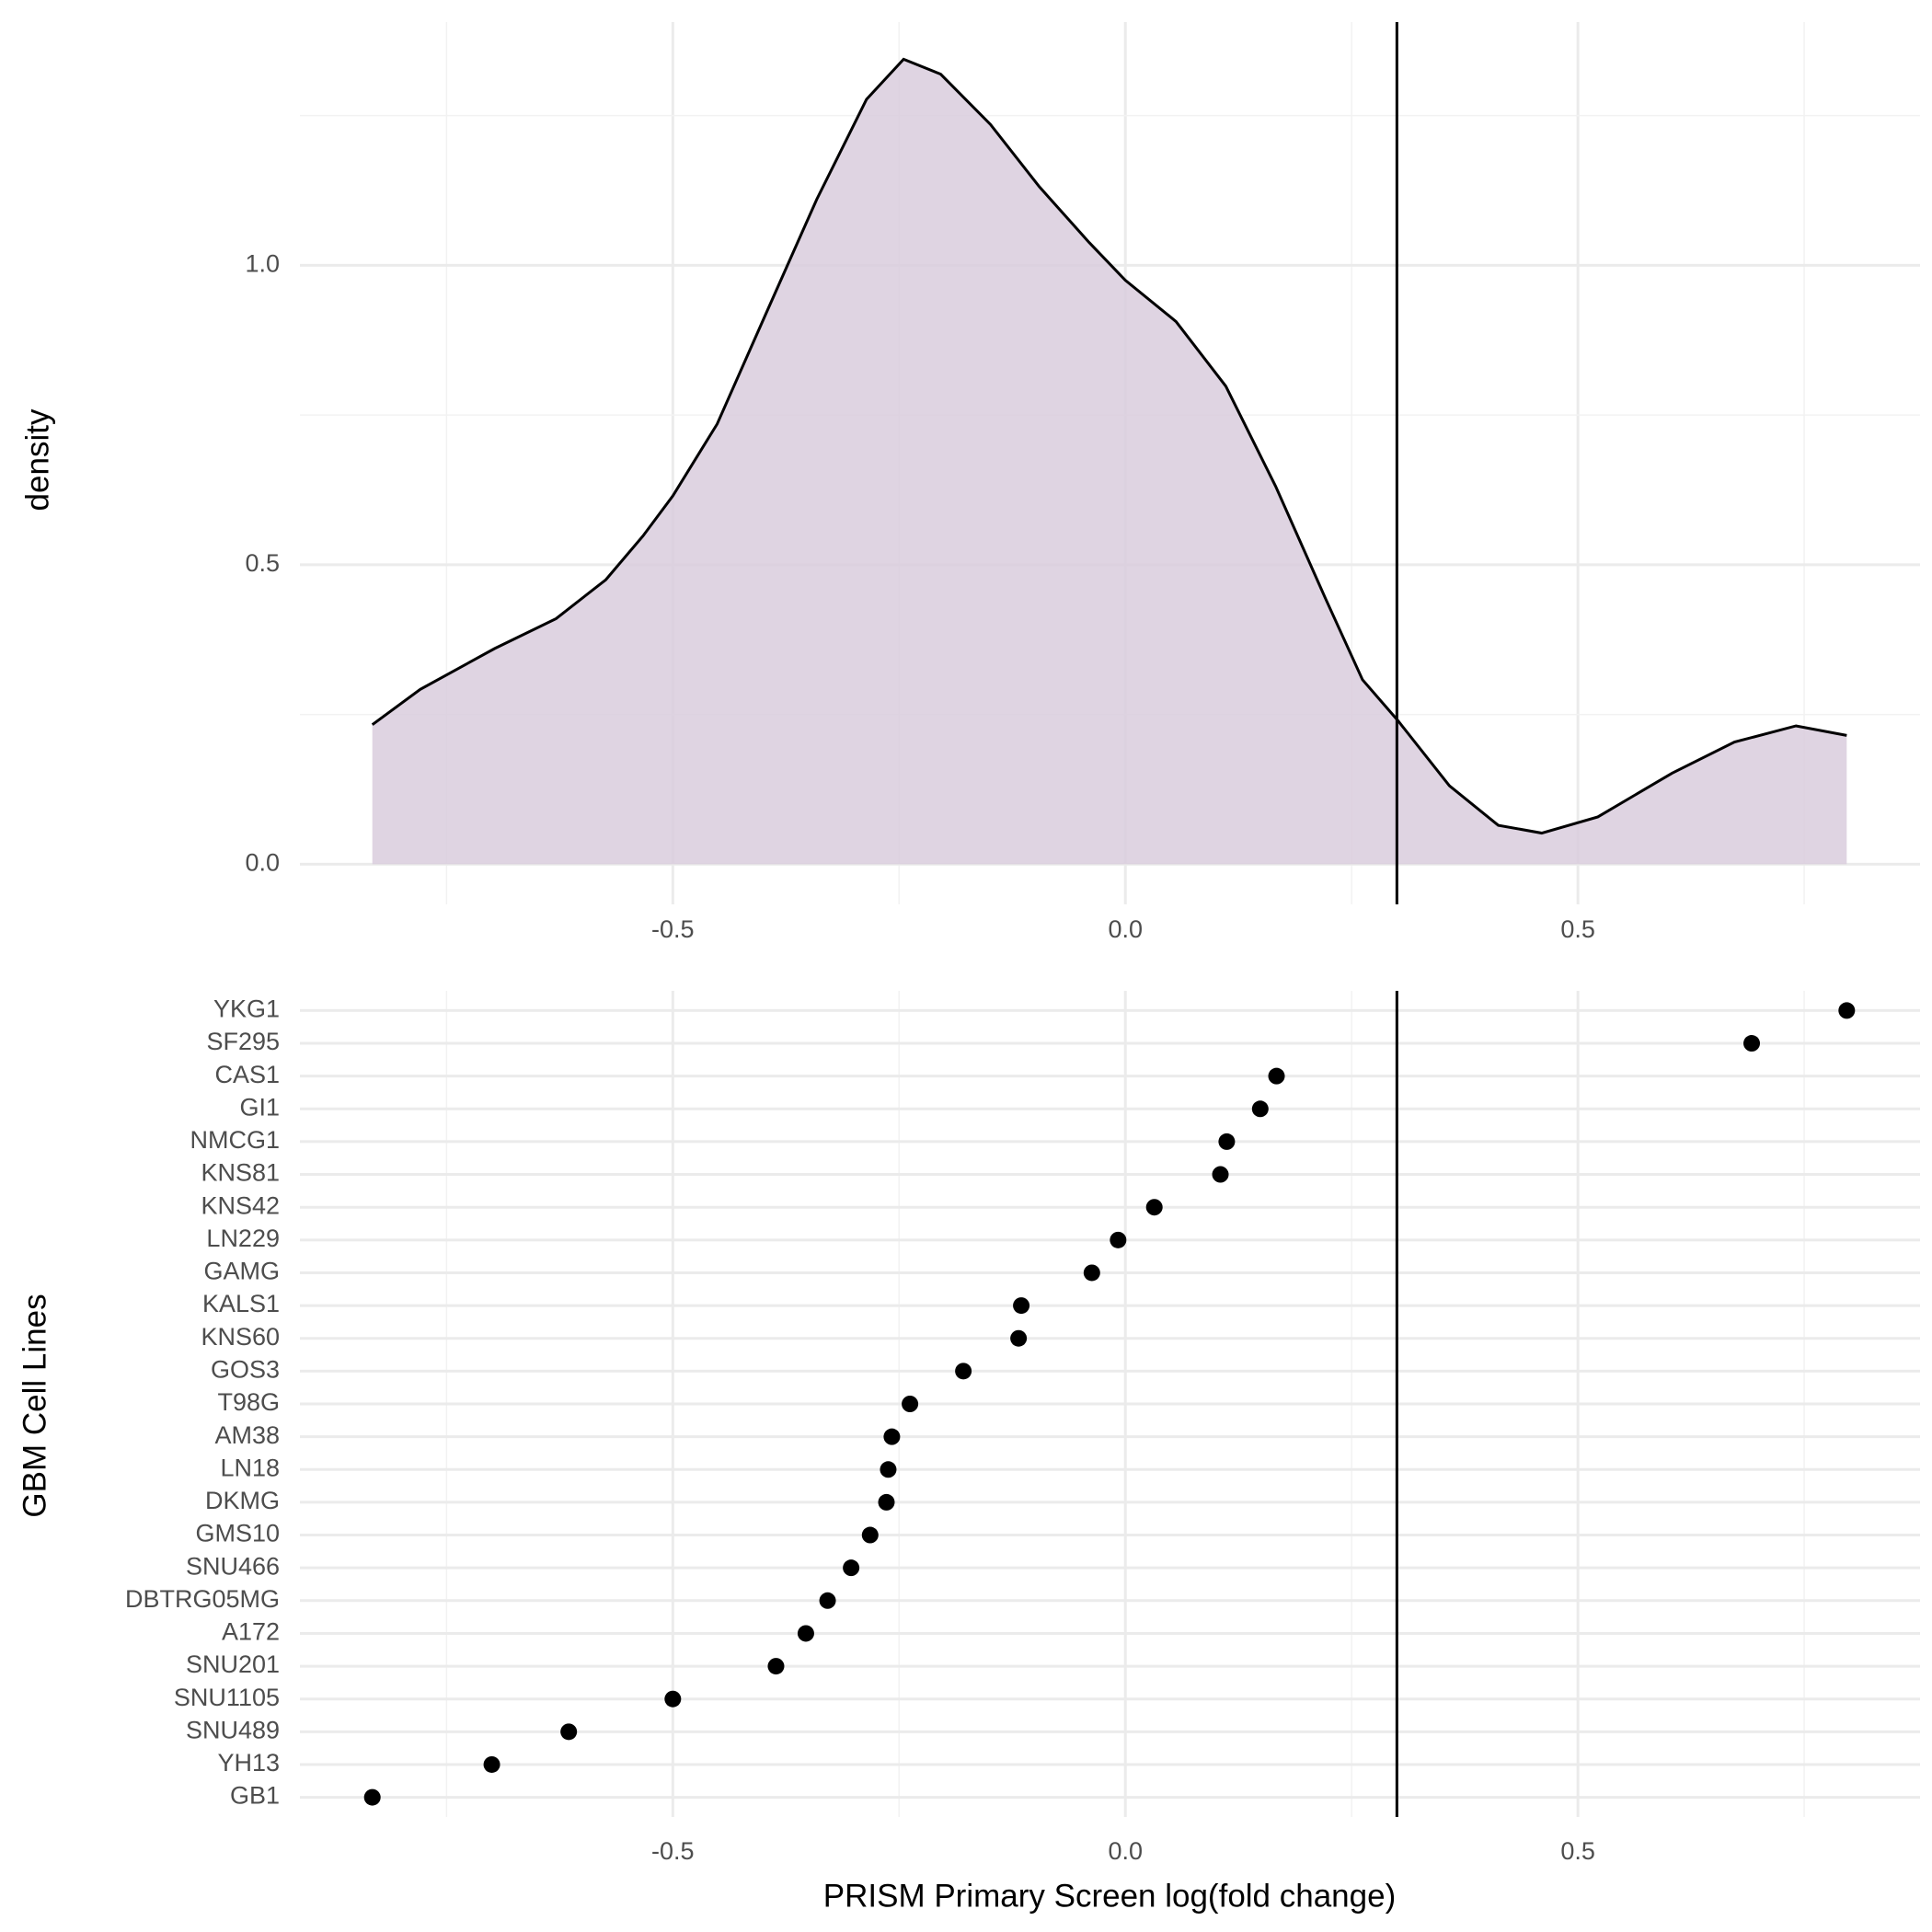  What do you see at coordinates (251, 1632) in the screenshot?
I see `y-tick-label: A172` at bounding box center [251, 1632].